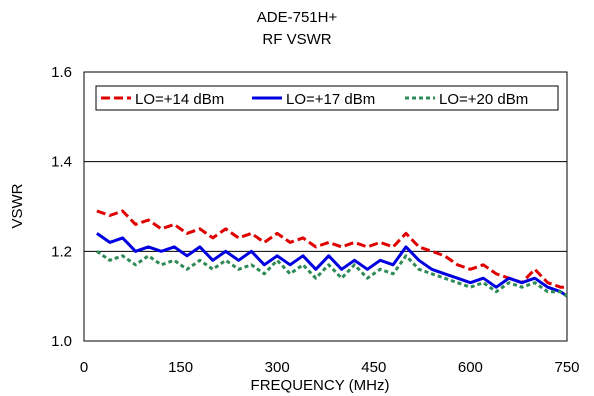 This screenshot has width=594, height=396. What do you see at coordinates (84, 367) in the screenshot?
I see `x-tick-label: 0` at bounding box center [84, 367].